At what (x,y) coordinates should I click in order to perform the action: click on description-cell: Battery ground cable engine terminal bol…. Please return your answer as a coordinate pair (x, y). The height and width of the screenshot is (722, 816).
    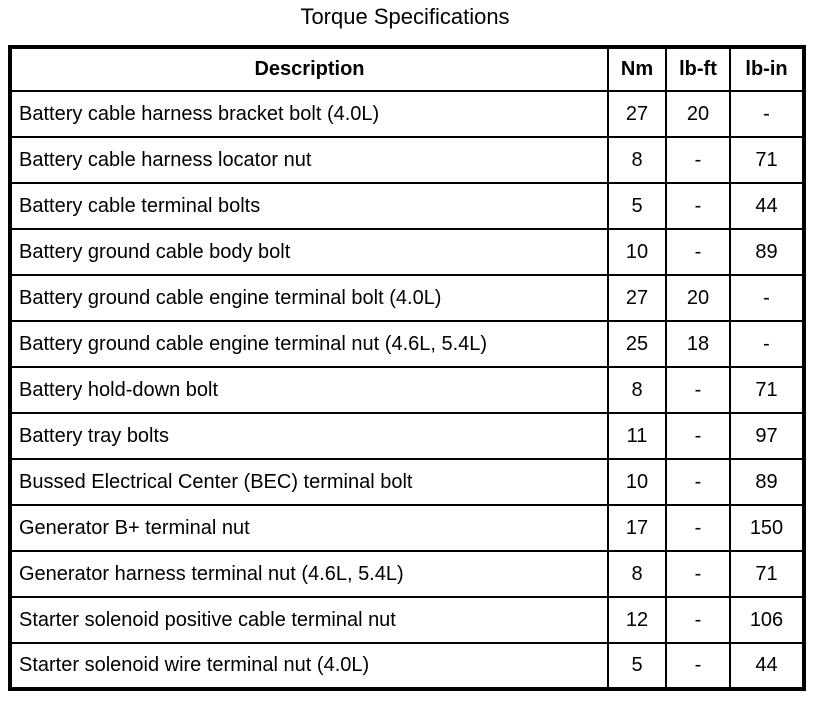
    Looking at the image, I should click on (309, 298).